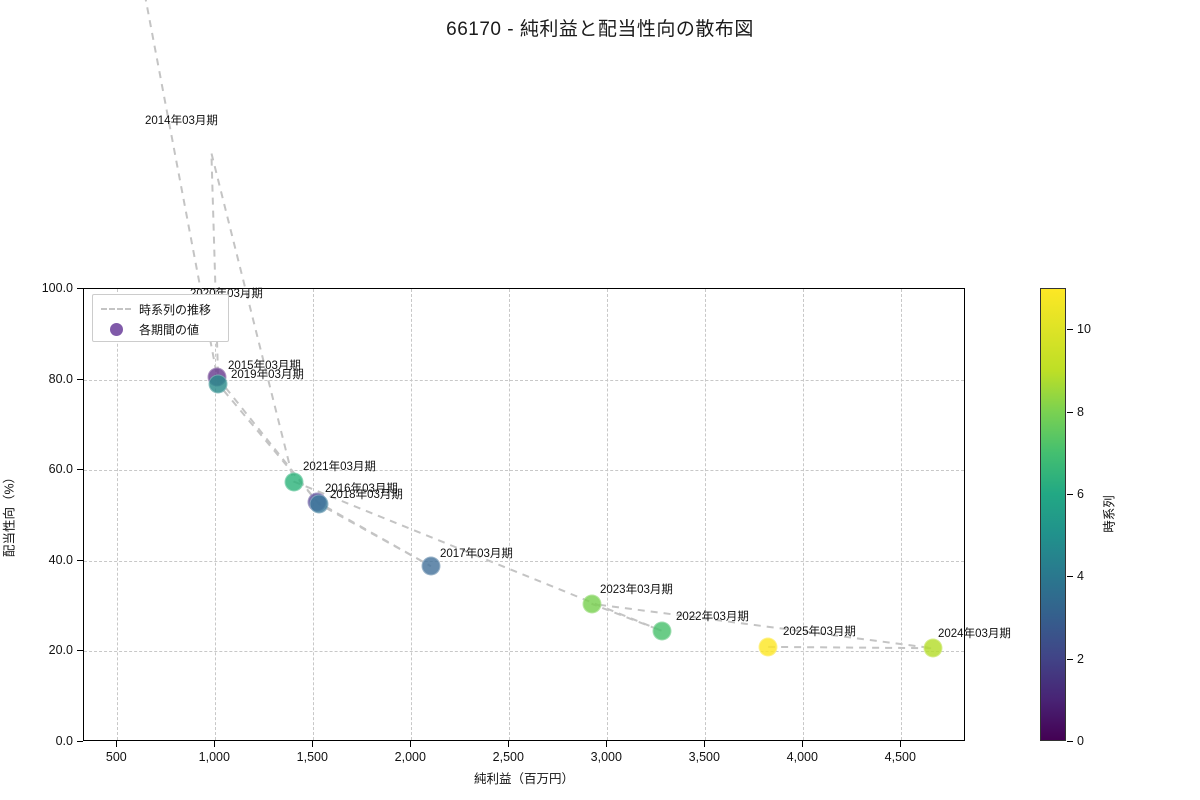  What do you see at coordinates (974, 634) in the screenshot?
I see `point-label: 2024年03月期` at bounding box center [974, 634].